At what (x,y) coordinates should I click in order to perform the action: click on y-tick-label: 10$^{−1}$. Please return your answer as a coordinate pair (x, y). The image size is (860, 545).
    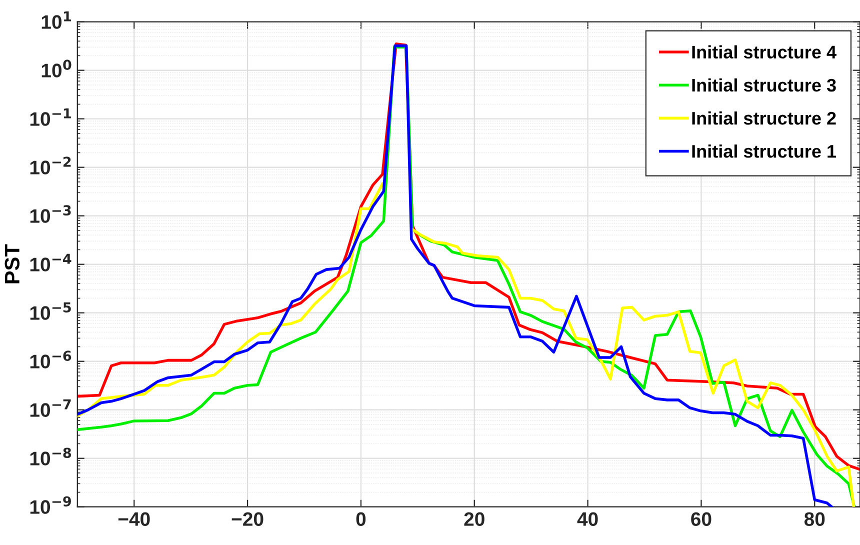
    Looking at the image, I should click on (50, 117).